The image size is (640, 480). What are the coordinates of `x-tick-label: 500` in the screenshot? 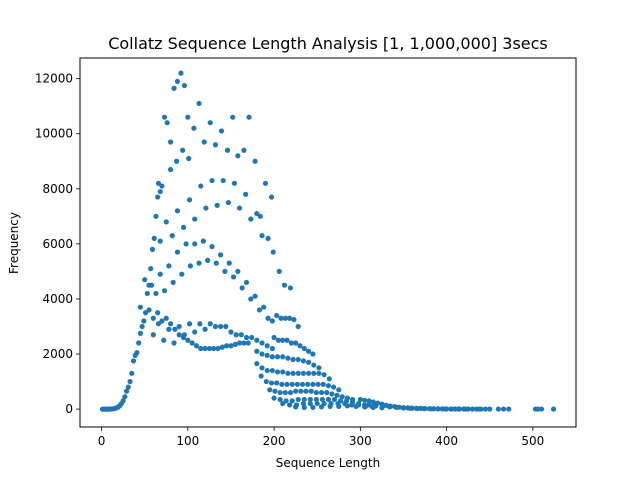 It's located at (532, 441).